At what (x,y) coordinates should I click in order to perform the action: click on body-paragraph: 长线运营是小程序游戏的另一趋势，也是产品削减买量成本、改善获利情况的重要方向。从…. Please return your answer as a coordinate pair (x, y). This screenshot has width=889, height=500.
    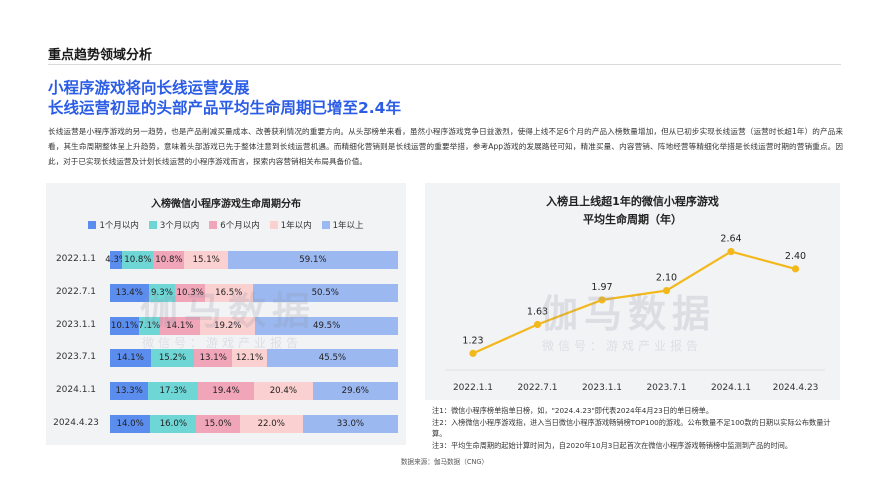
    Looking at the image, I should click on (445, 146).